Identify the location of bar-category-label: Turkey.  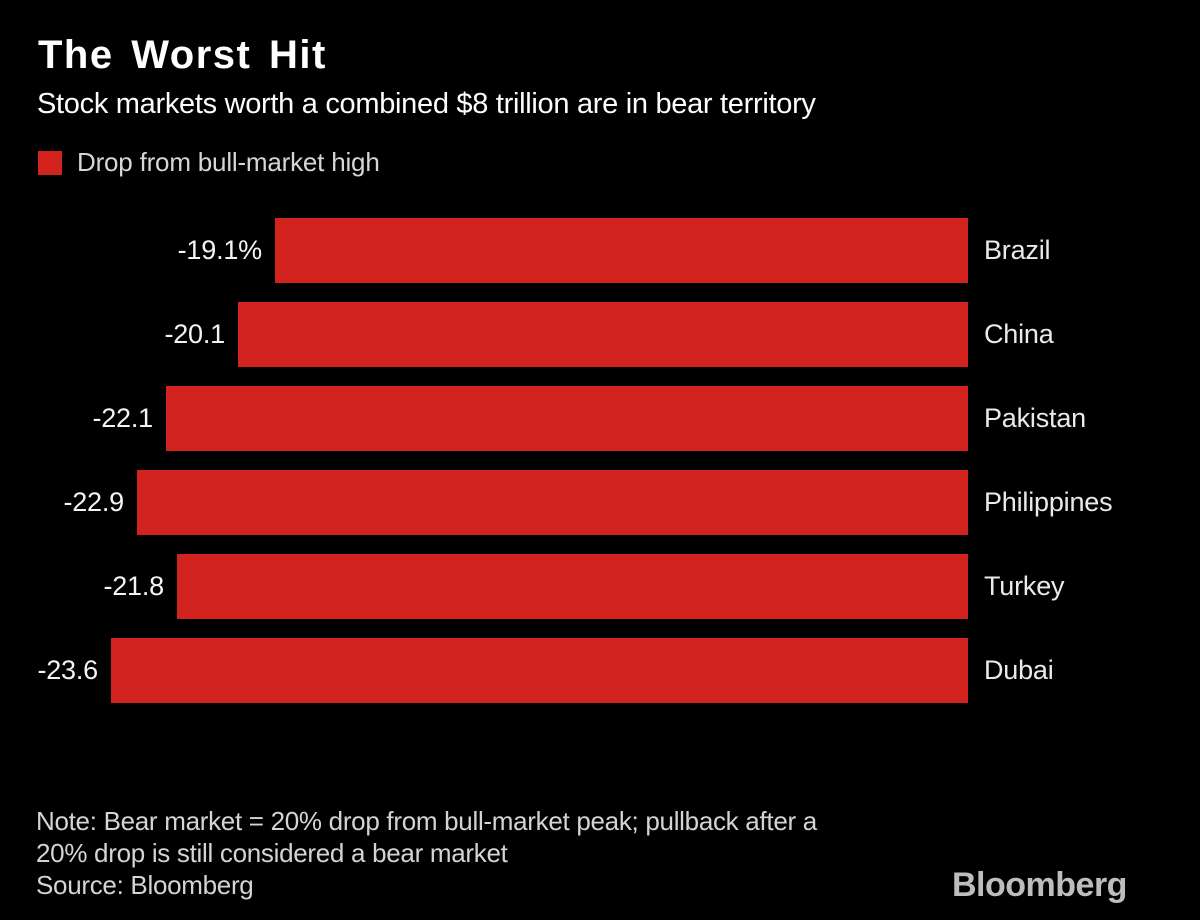
(1024, 586).